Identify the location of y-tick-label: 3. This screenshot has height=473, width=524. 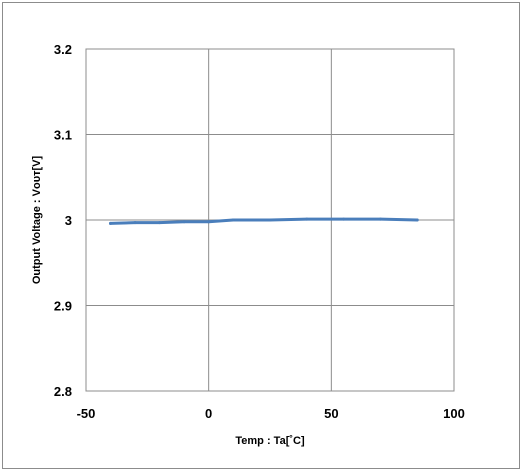
(68, 220).